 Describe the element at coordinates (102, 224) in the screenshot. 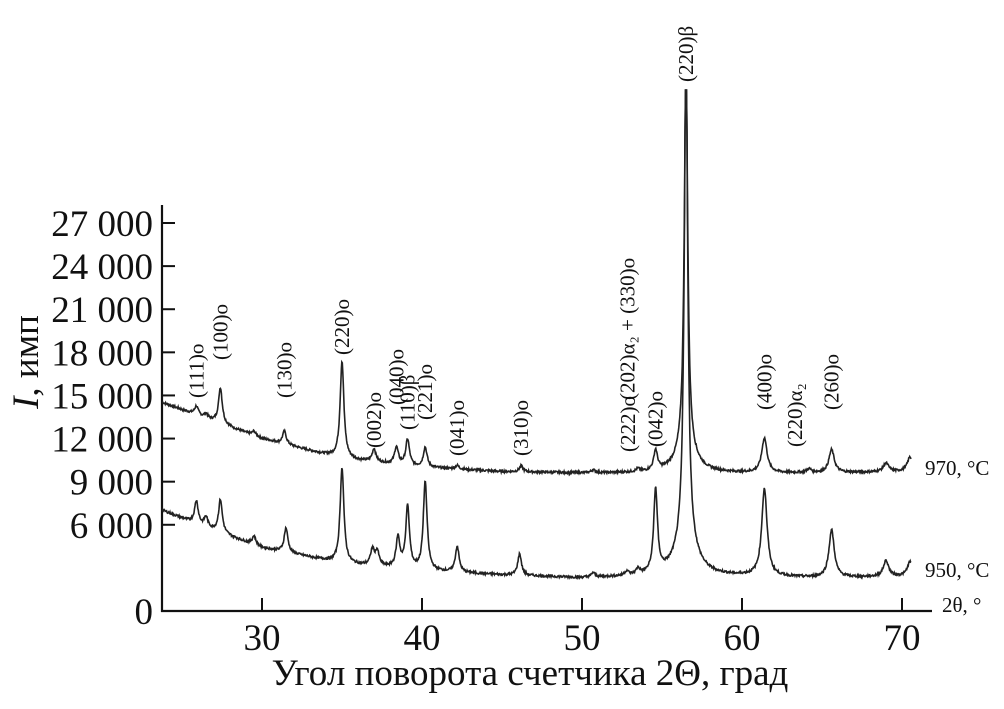

I see `y-tick-label: 27 000` at that location.